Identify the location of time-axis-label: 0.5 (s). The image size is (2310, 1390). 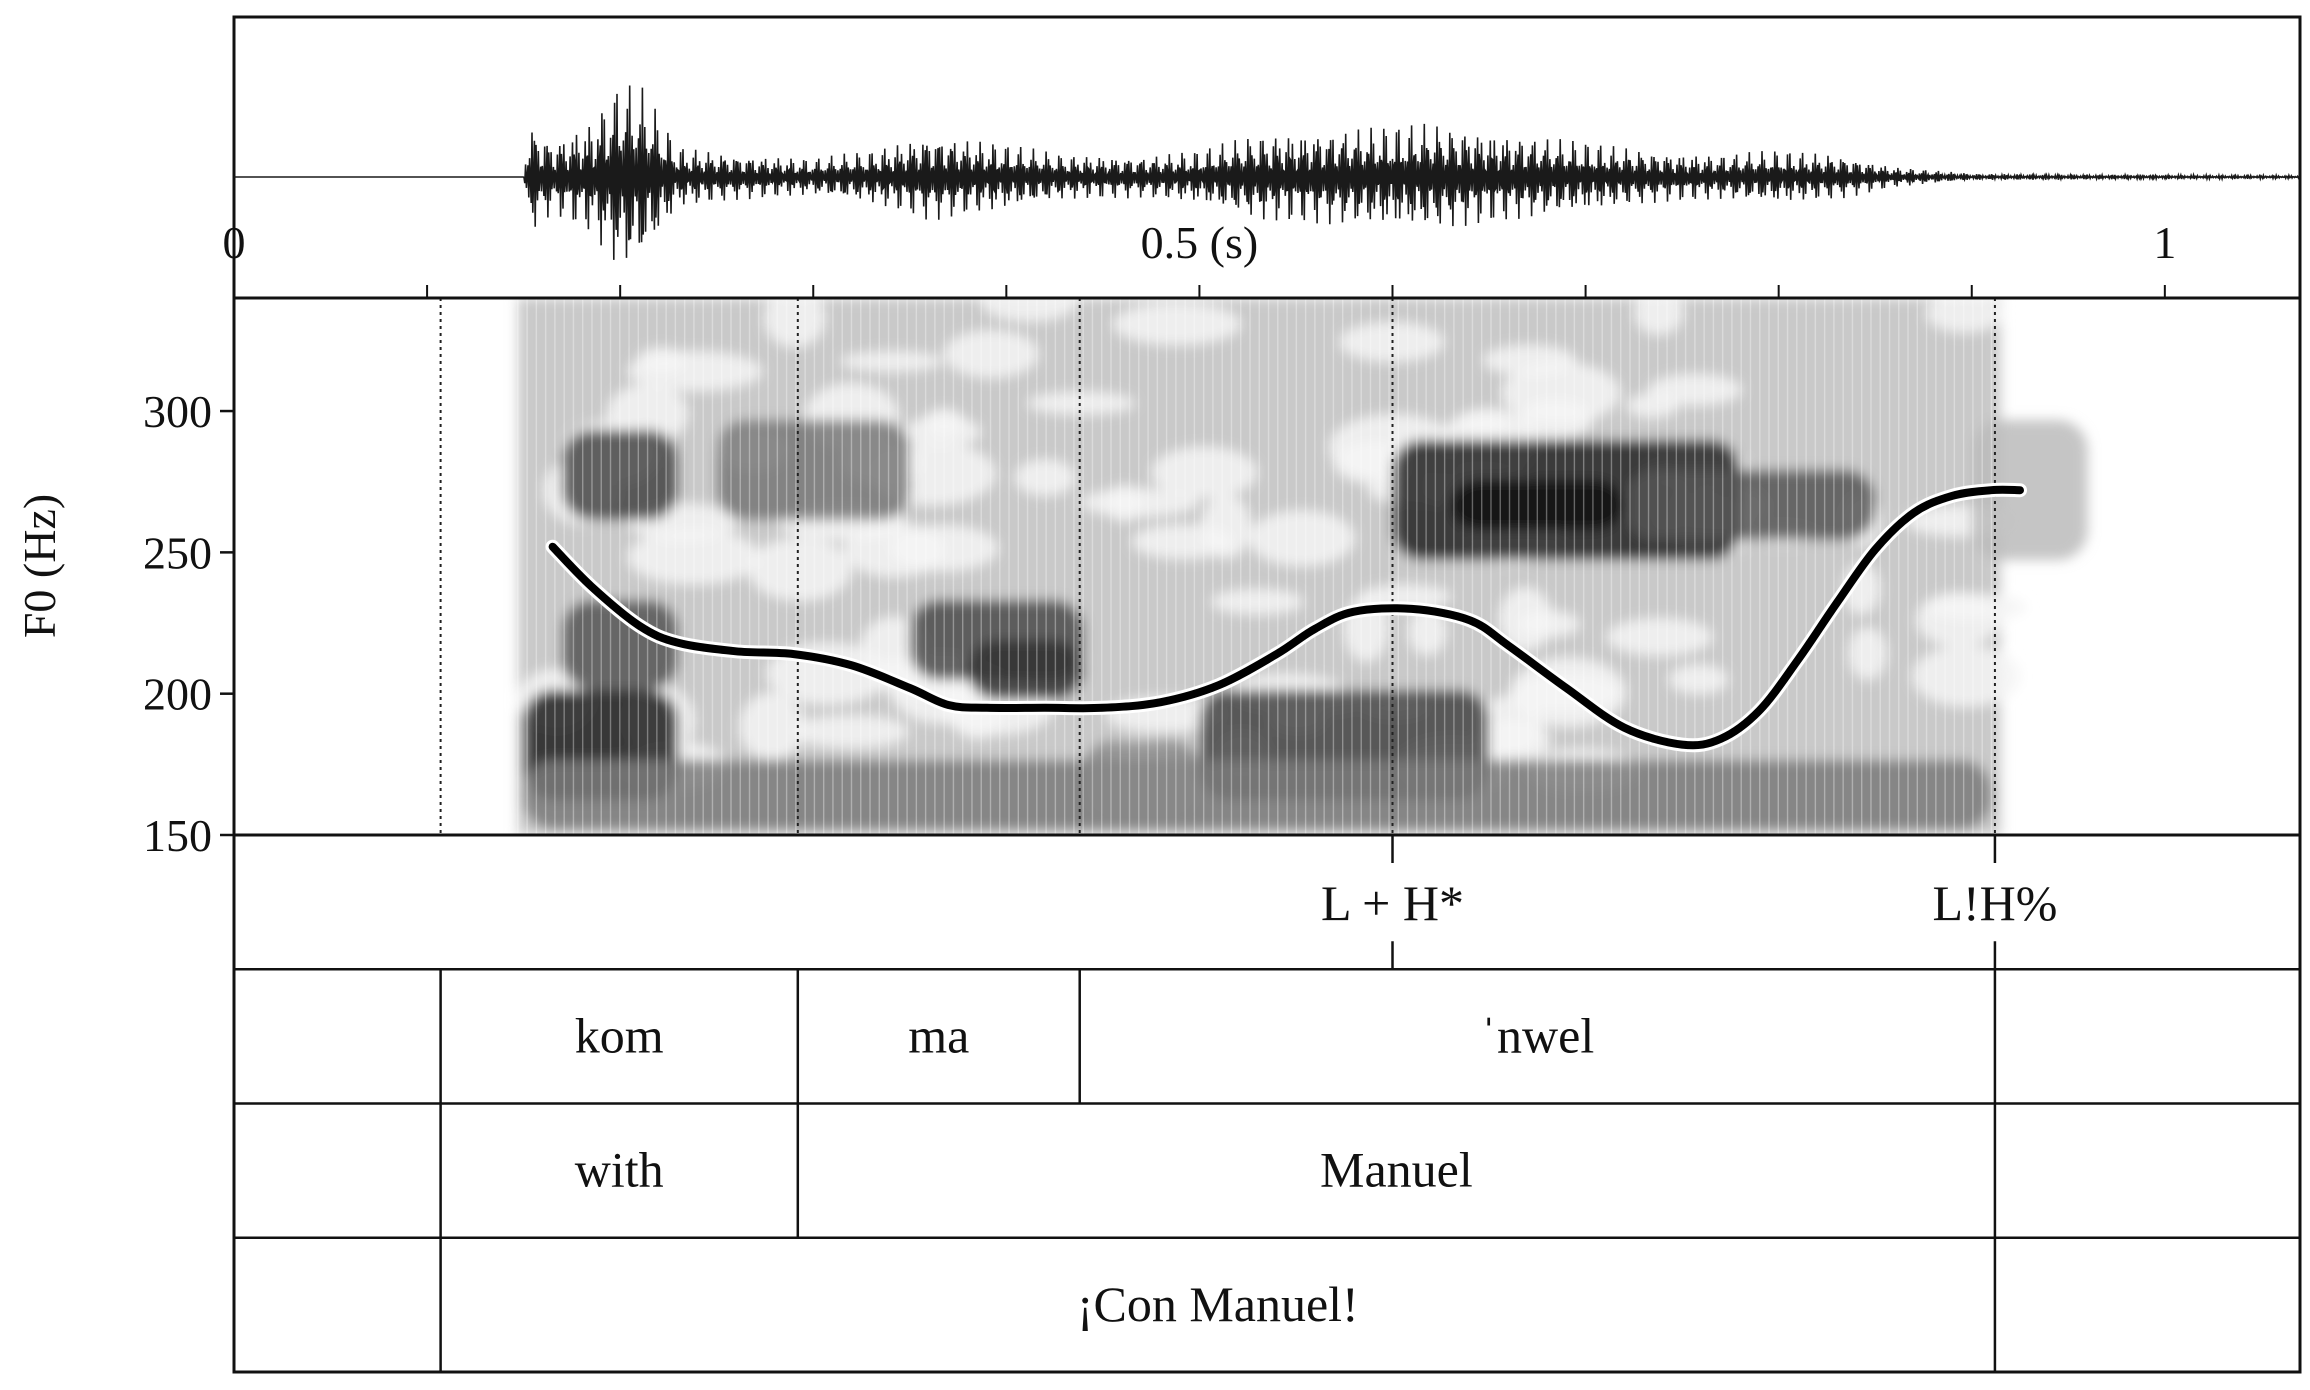
(1200, 242).